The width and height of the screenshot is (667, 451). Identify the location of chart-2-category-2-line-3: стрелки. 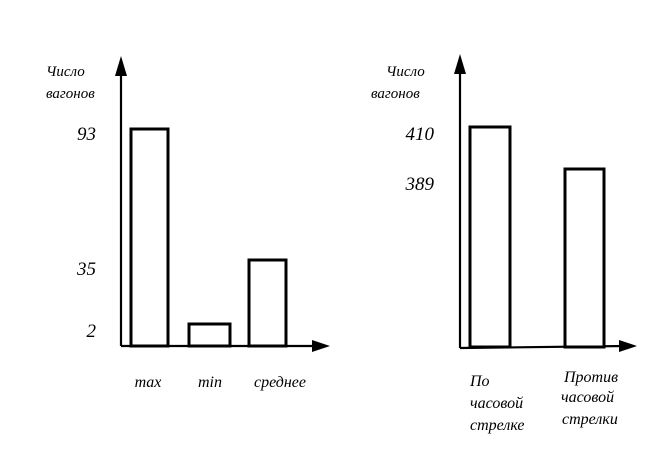
(590, 419).